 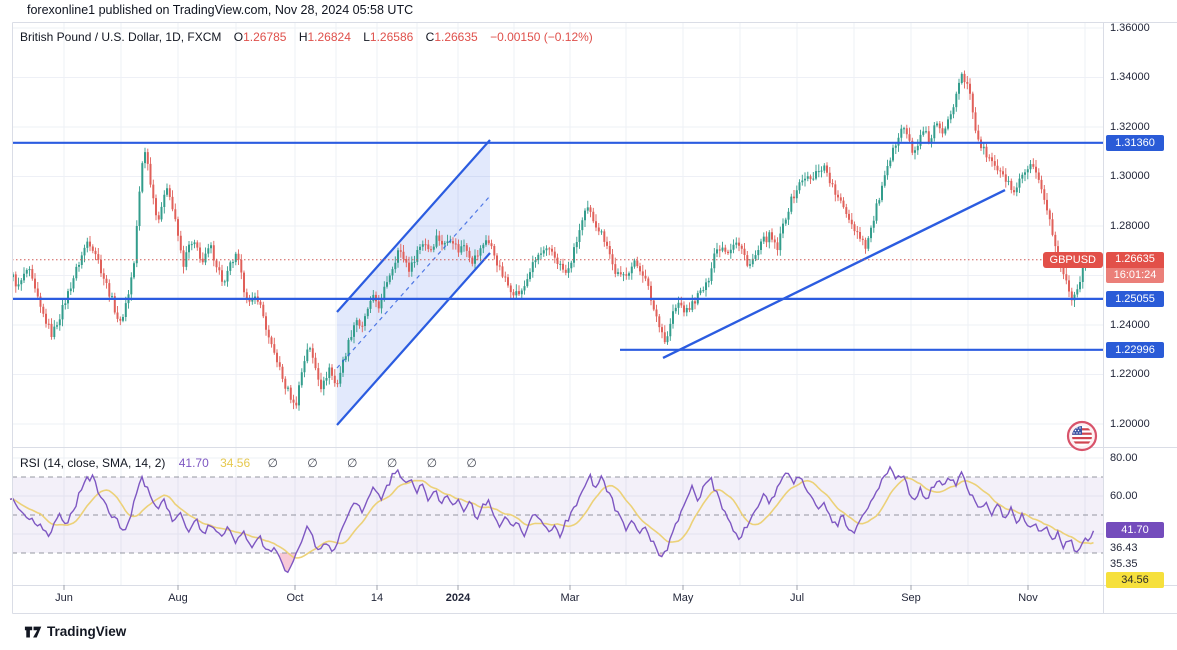 What do you see at coordinates (1124, 458) in the screenshot?
I see `rsi-axis-tick: 80.00` at bounding box center [1124, 458].